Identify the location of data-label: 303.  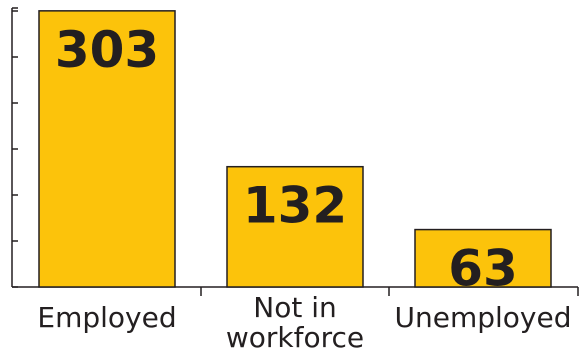
(107, 50).